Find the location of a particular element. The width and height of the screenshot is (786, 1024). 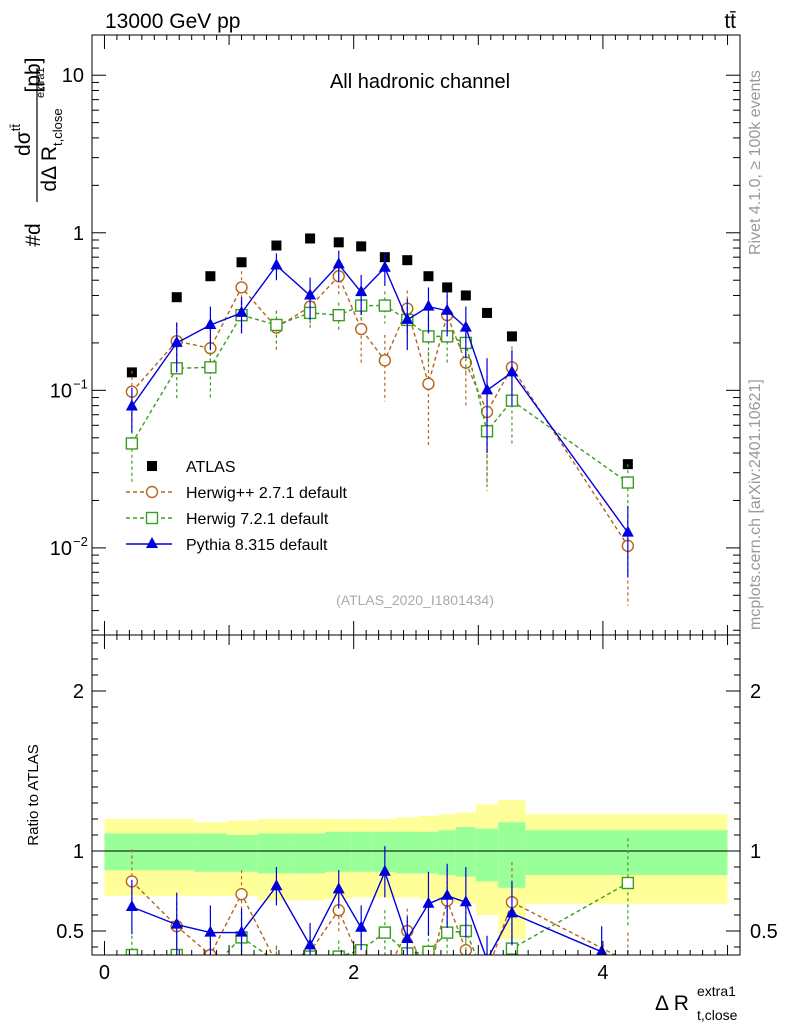

ratio-y-tick-label: 0.5 is located at coordinates (70, 932).